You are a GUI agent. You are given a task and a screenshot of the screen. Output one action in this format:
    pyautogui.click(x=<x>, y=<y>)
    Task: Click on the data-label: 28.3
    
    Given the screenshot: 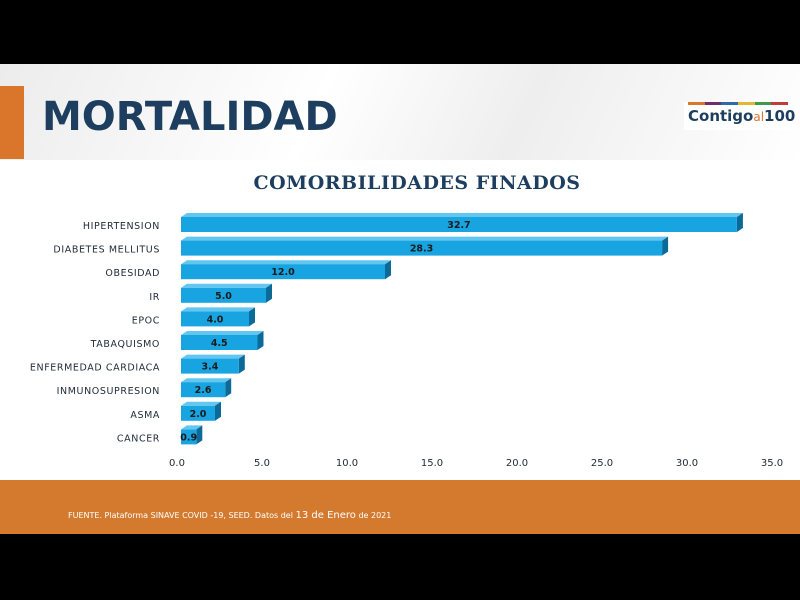 What is the action you would take?
    pyautogui.click(x=421, y=249)
    